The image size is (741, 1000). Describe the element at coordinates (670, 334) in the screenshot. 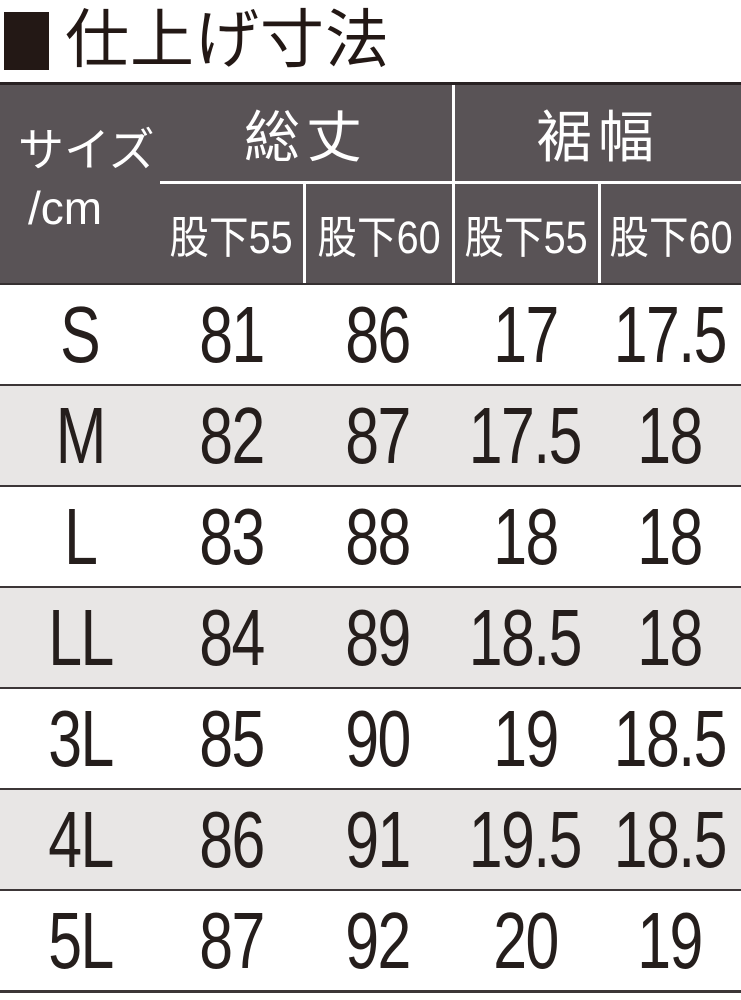

I see `hem-width-inseam60-cell: 17.5` at that location.